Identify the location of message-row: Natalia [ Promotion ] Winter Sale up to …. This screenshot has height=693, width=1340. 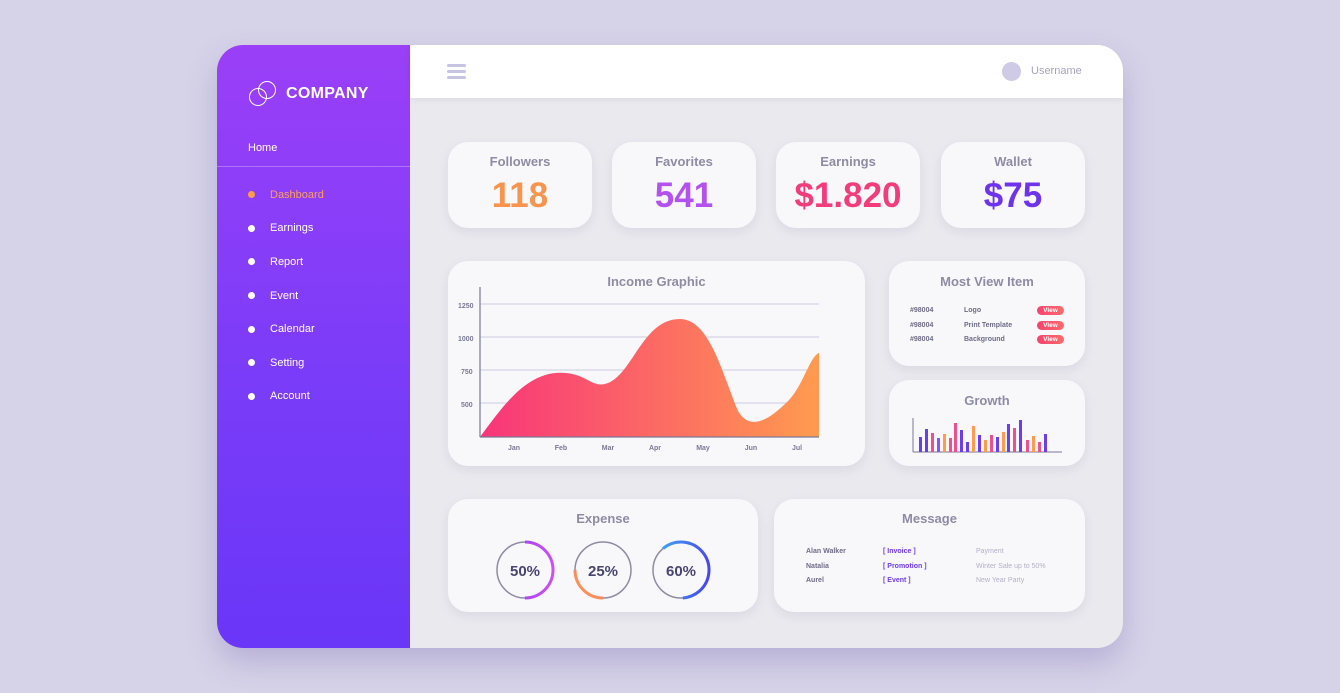
(926, 566).